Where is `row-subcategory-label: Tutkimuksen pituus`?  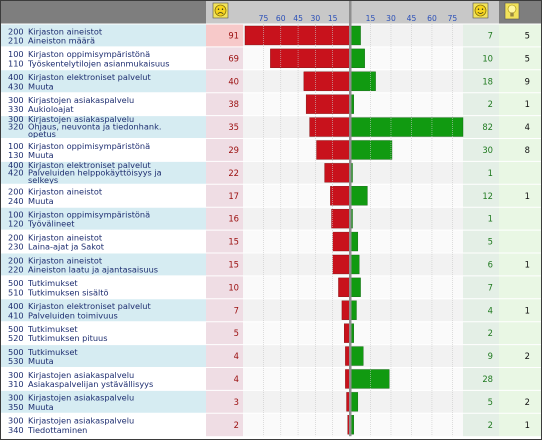 row-subcategory-label: Tutkimuksen pituus is located at coordinates (67, 338).